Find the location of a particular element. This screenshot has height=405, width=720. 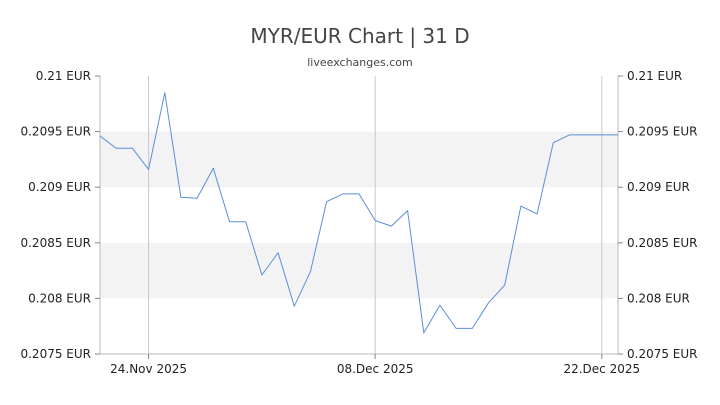

y-tick-label-right: 0.21 EUR is located at coordinates (654, 76).